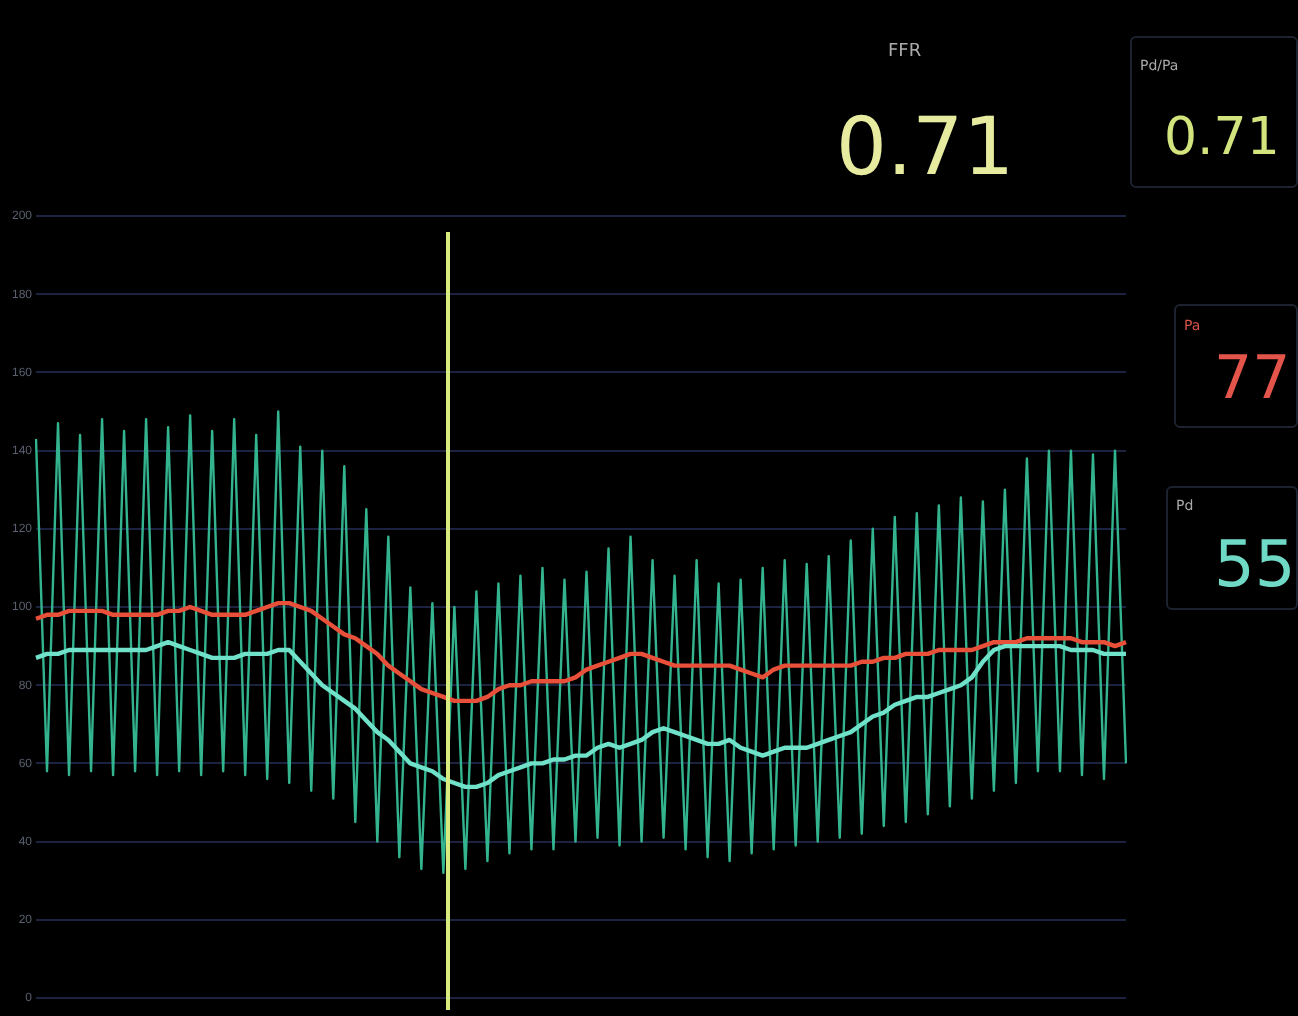 Image resolution: width=1298 pixels, height=1016 pixels. I want to click on text: FFR, so click(905, 52).